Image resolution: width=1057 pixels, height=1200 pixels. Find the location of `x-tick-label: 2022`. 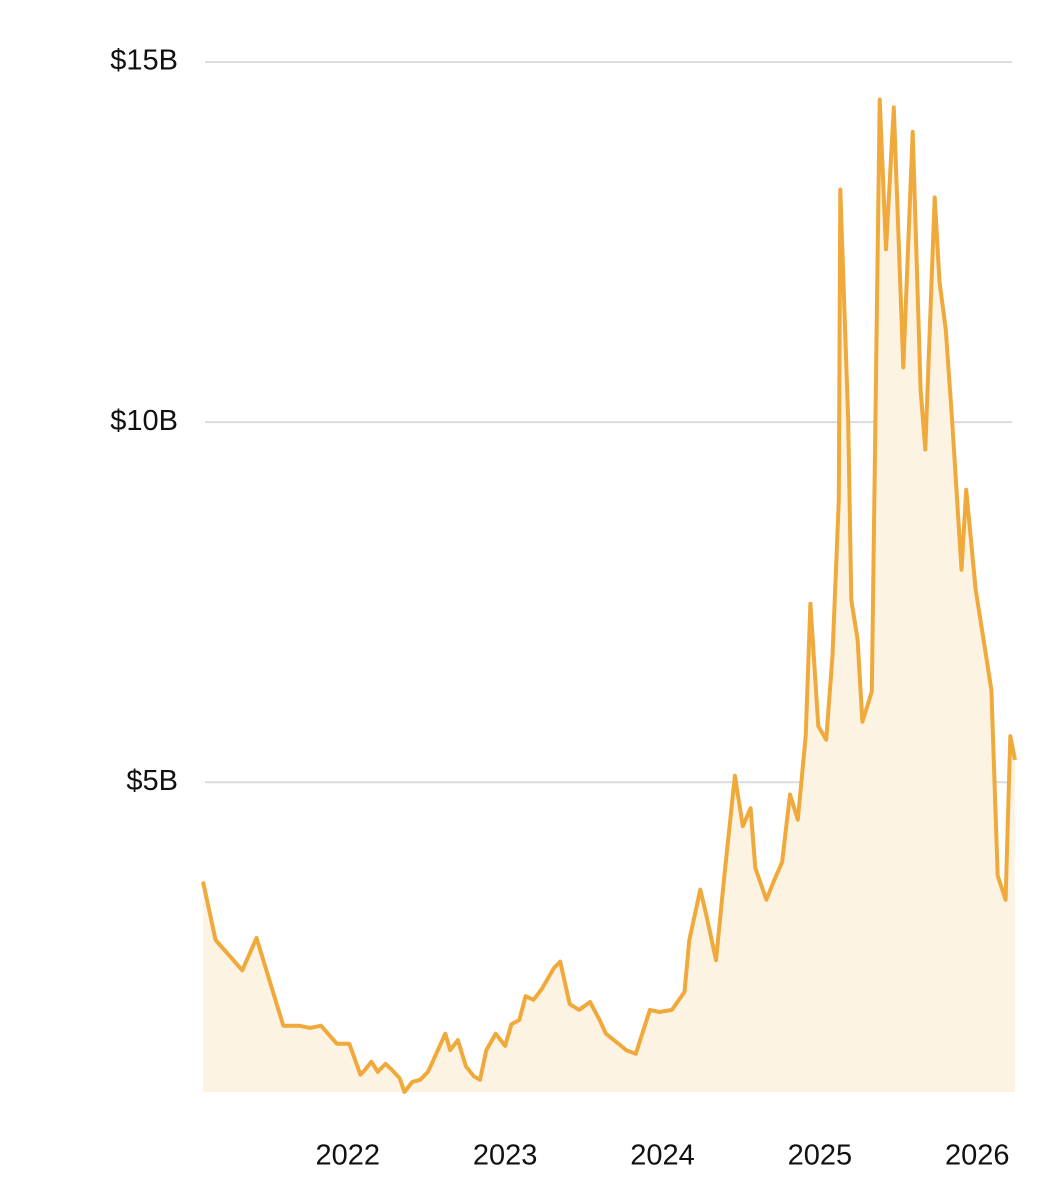

x-tick-label: 2022 is located at coordinates (348, 1156).